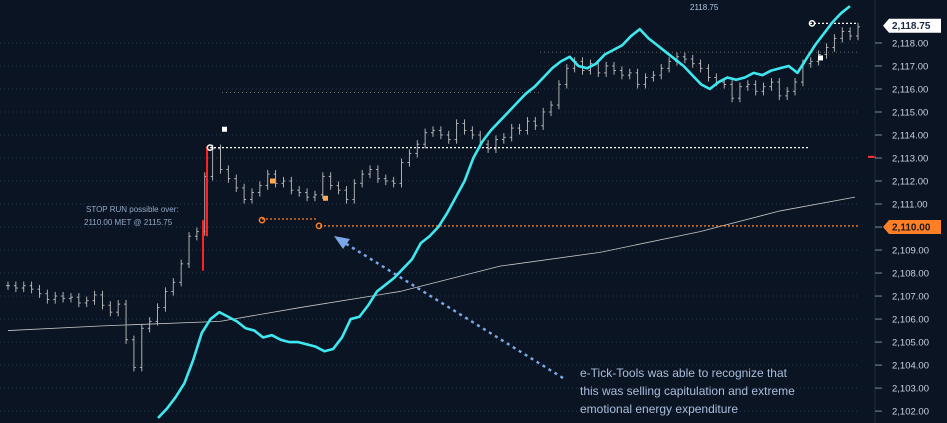 The image size is (947, 423). I want to click on annotation-arrowhead, so click(342, 242).